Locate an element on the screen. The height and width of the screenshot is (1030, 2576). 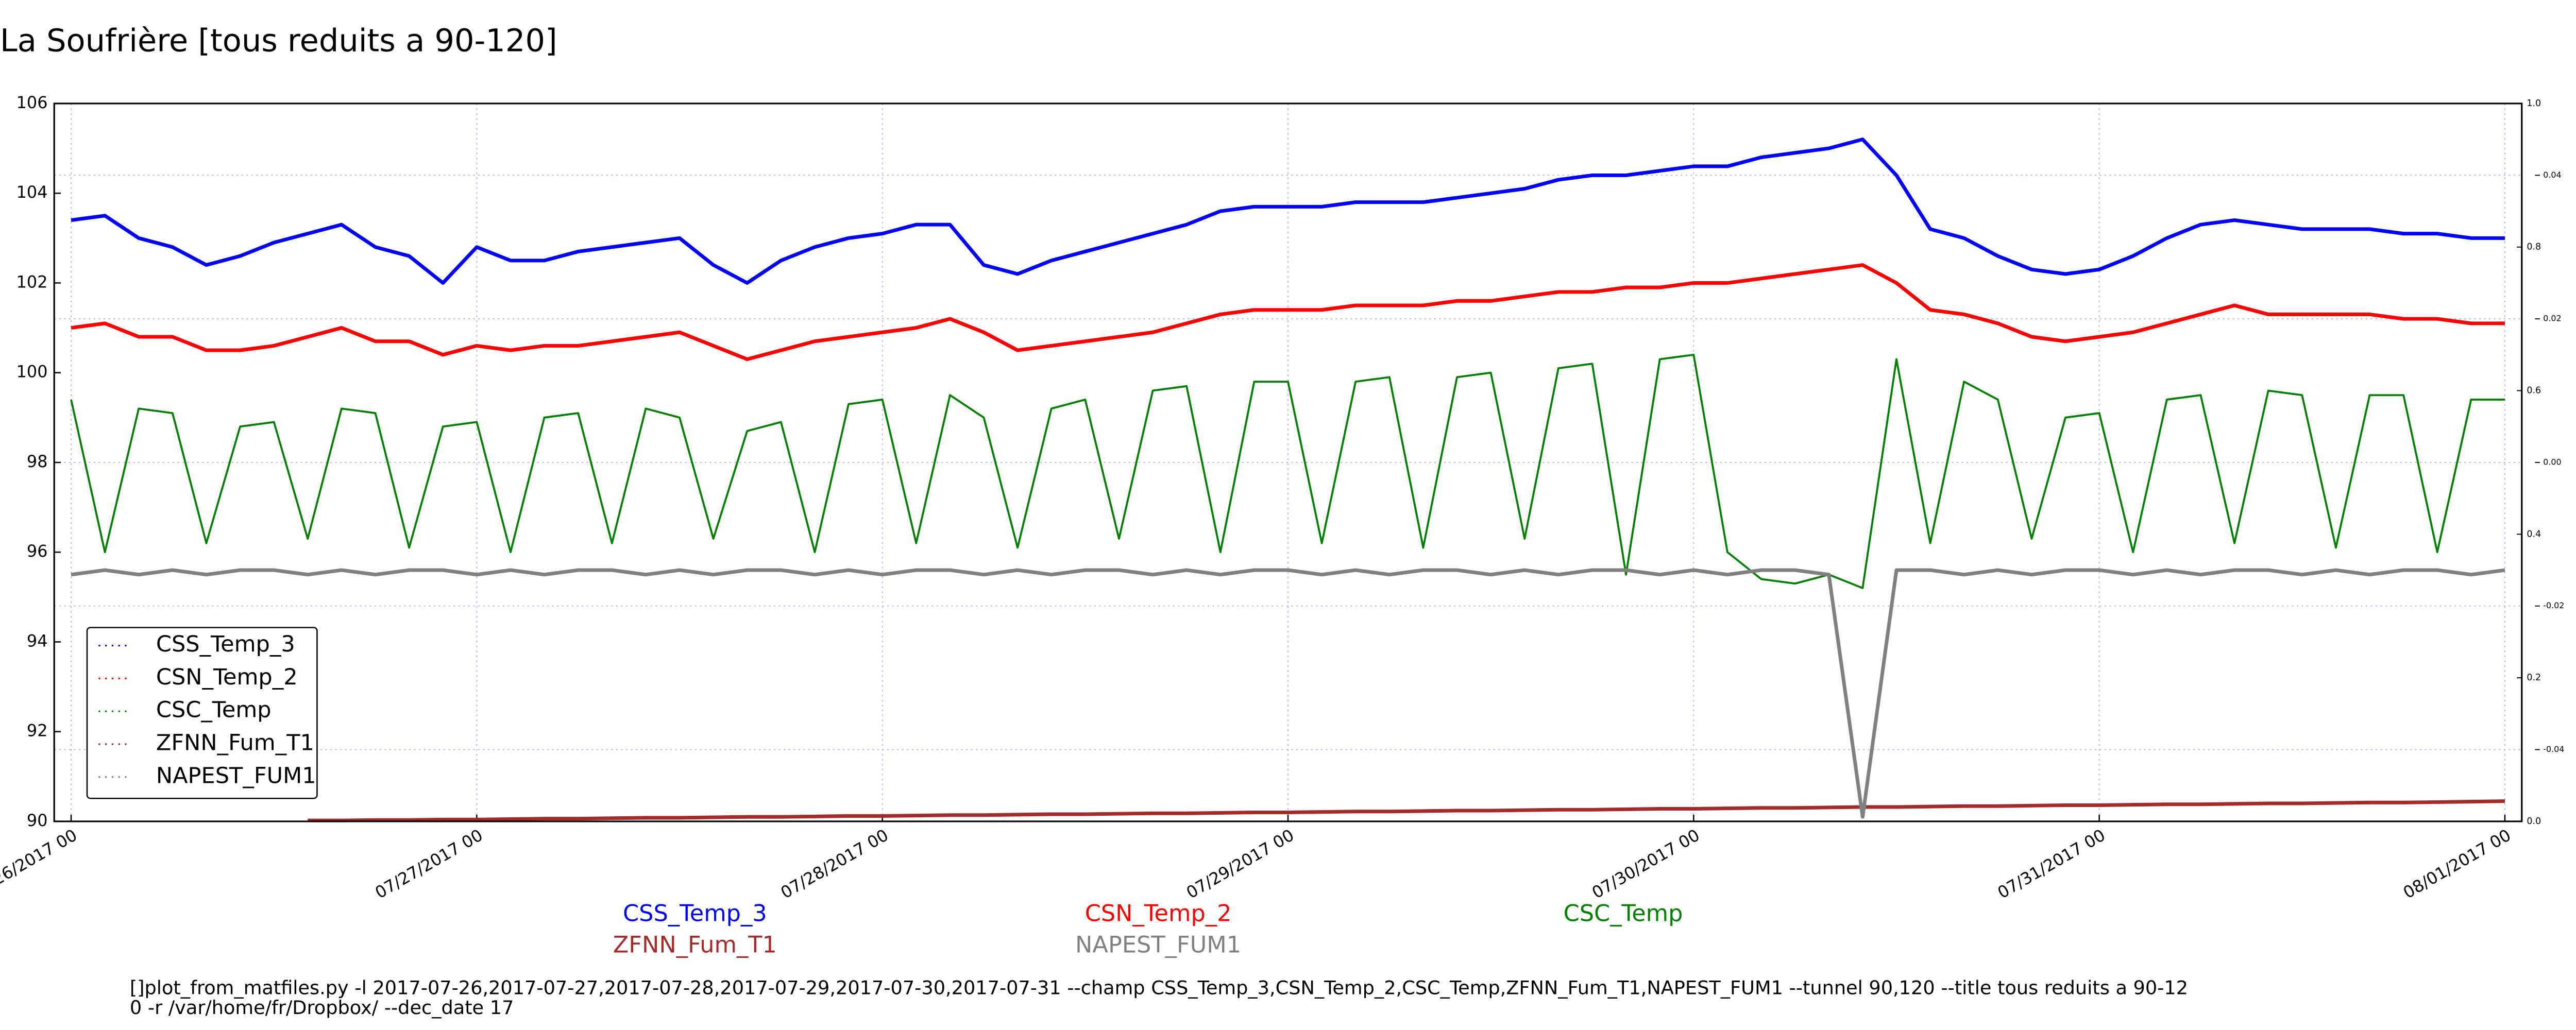
y-tick-label: 102 is located at coordinates (32, 281).